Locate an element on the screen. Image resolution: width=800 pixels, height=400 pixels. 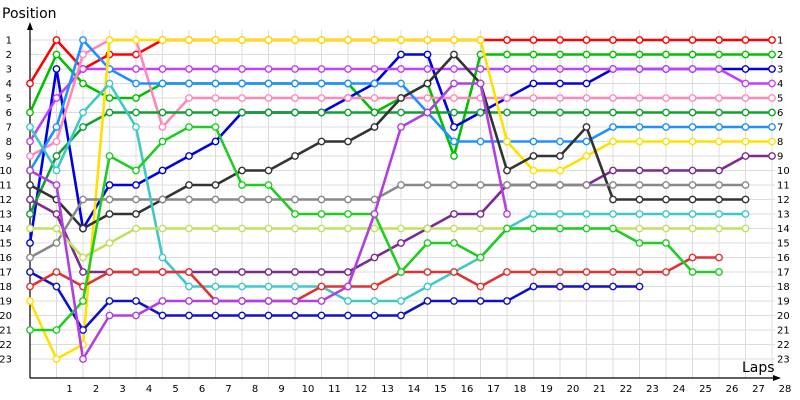
y-tick-label-left: 6 is located at coordinates (9, 113).